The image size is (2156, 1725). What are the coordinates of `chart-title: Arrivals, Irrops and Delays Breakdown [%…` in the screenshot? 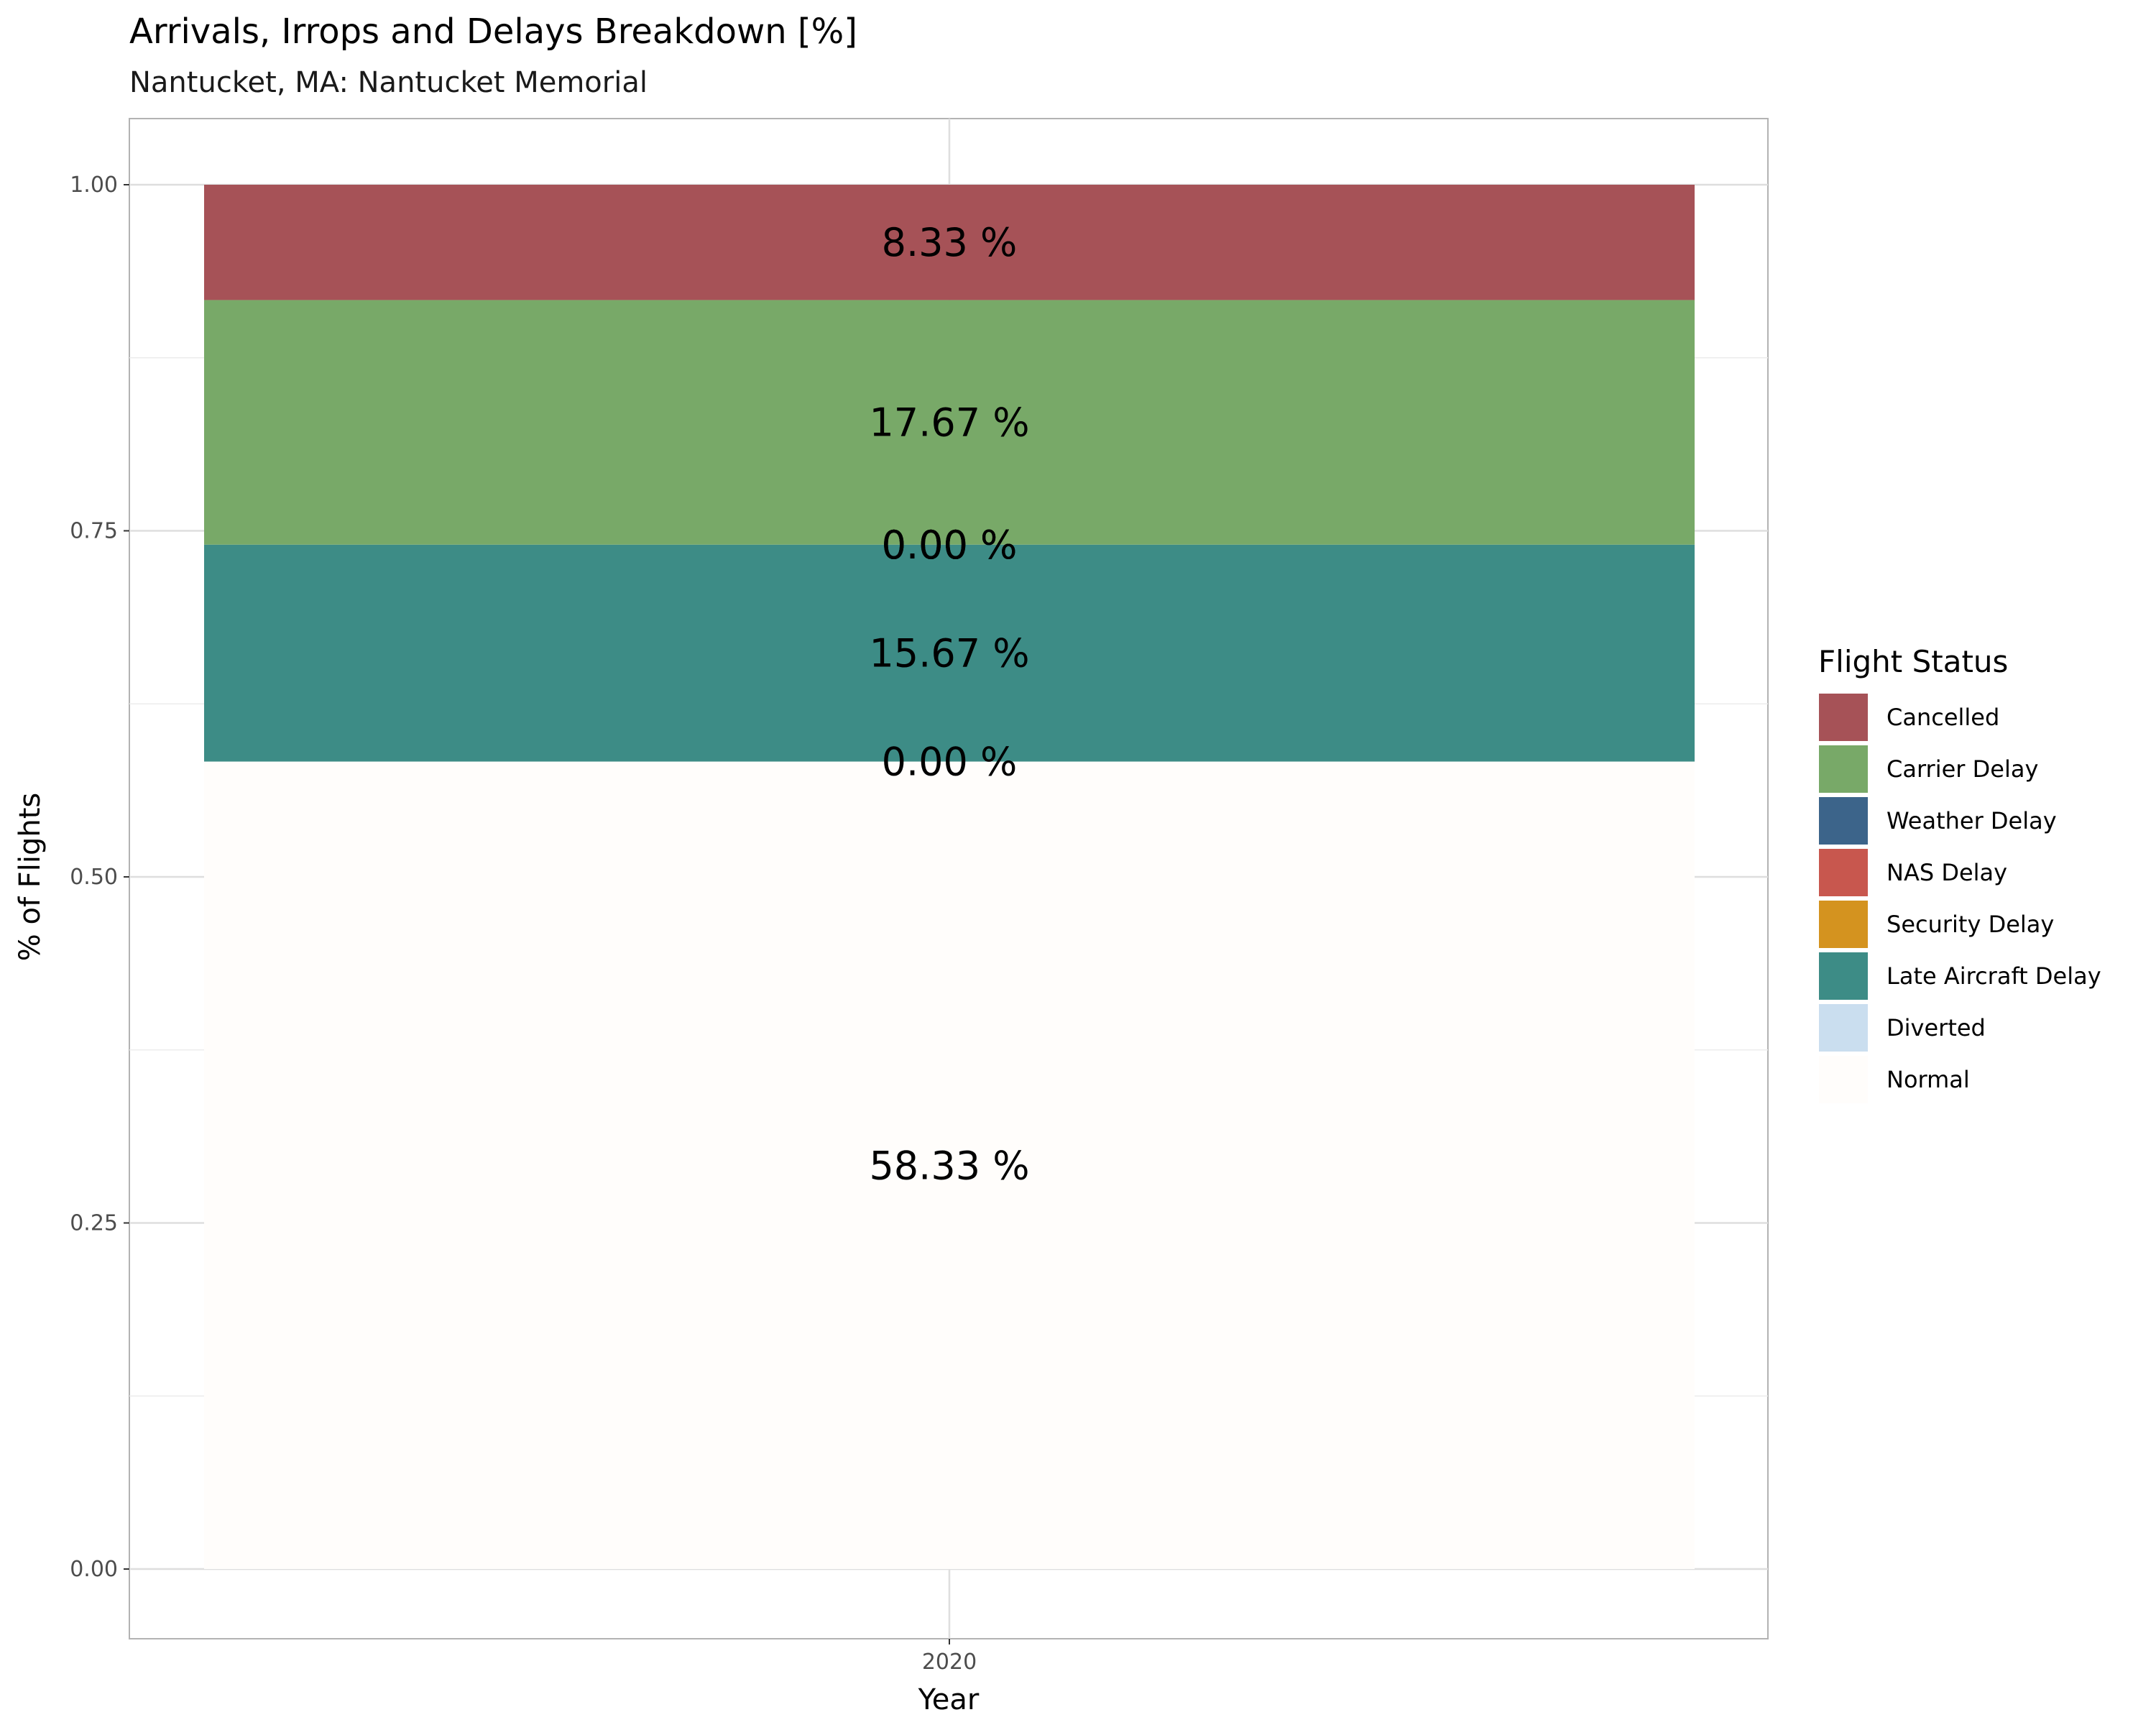 It's located at (493, 32).